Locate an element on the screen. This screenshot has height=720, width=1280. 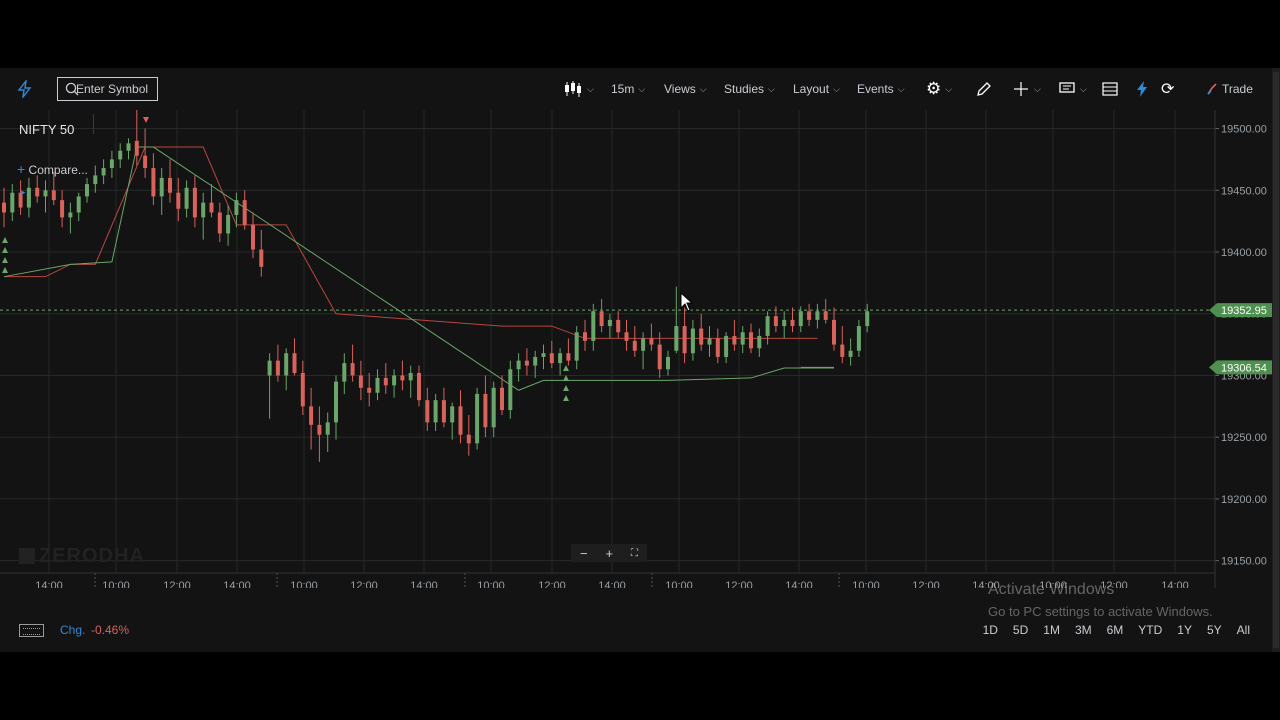
range-1y: 1Y is located at coordinates (1184, 630).